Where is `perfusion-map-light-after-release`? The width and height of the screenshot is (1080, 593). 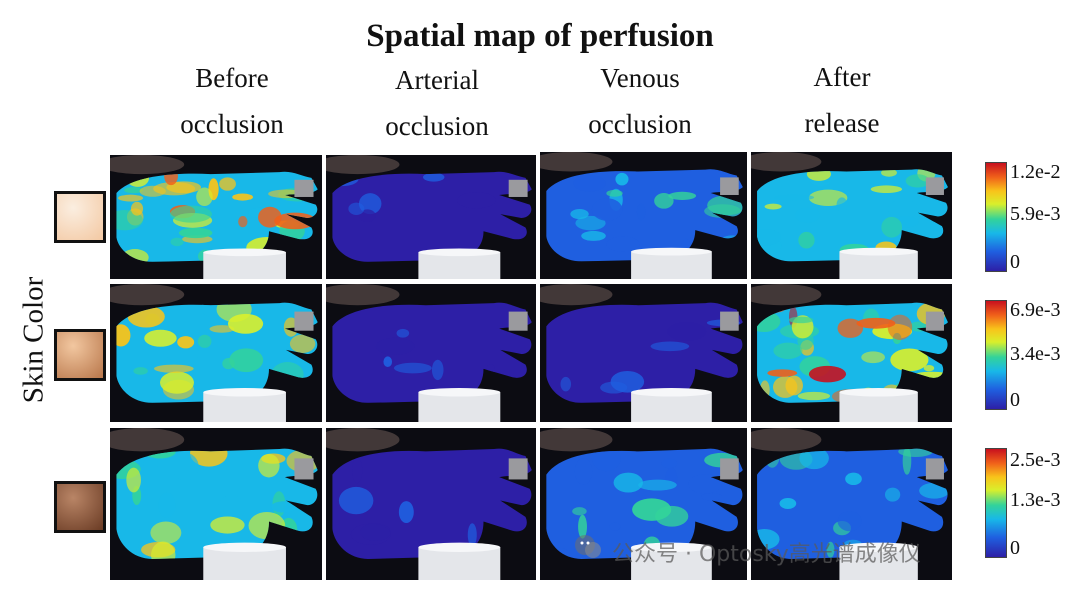 perfusion-map-light-after-release is located at coordinates (851, 215).